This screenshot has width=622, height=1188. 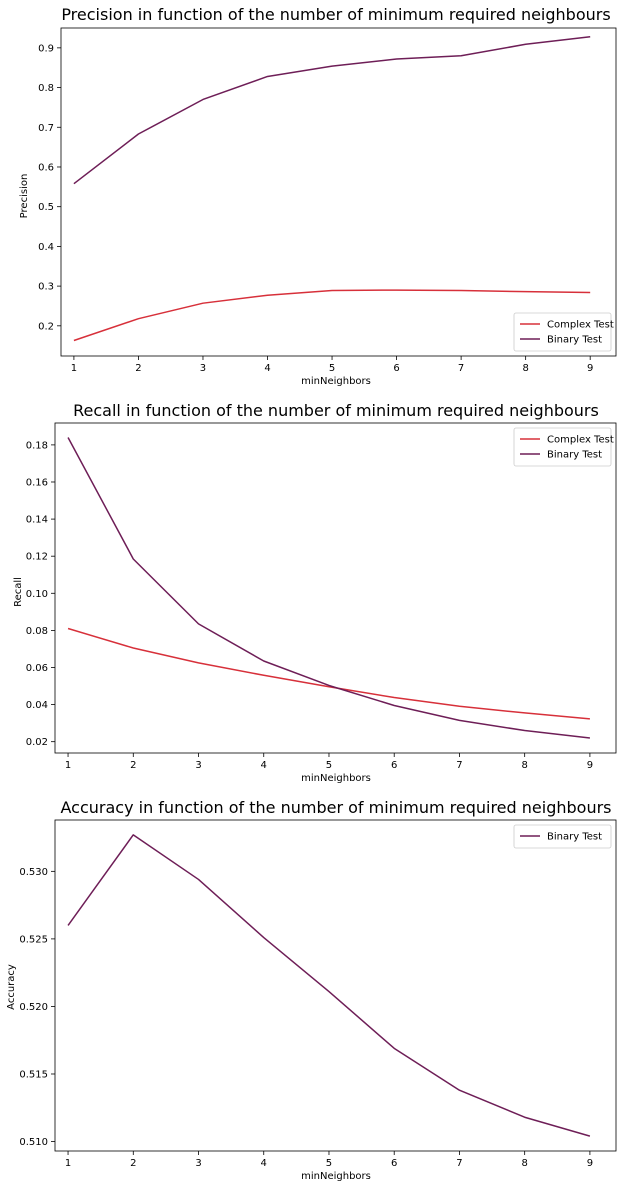 I want to click on y-tick-label: 0.2, so click(x=46, y=326).